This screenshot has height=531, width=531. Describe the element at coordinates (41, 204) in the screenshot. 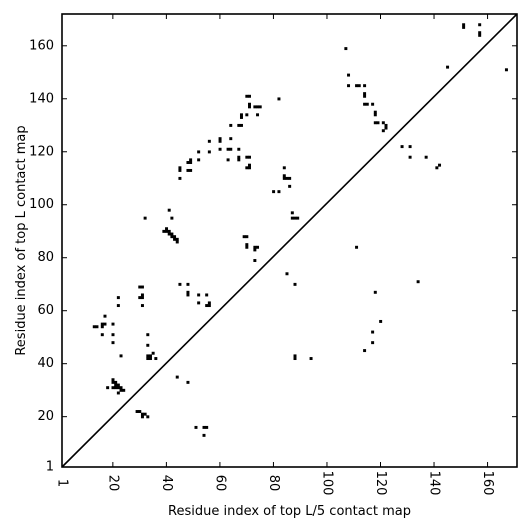

I see `y-tick-label: 100` at that location.